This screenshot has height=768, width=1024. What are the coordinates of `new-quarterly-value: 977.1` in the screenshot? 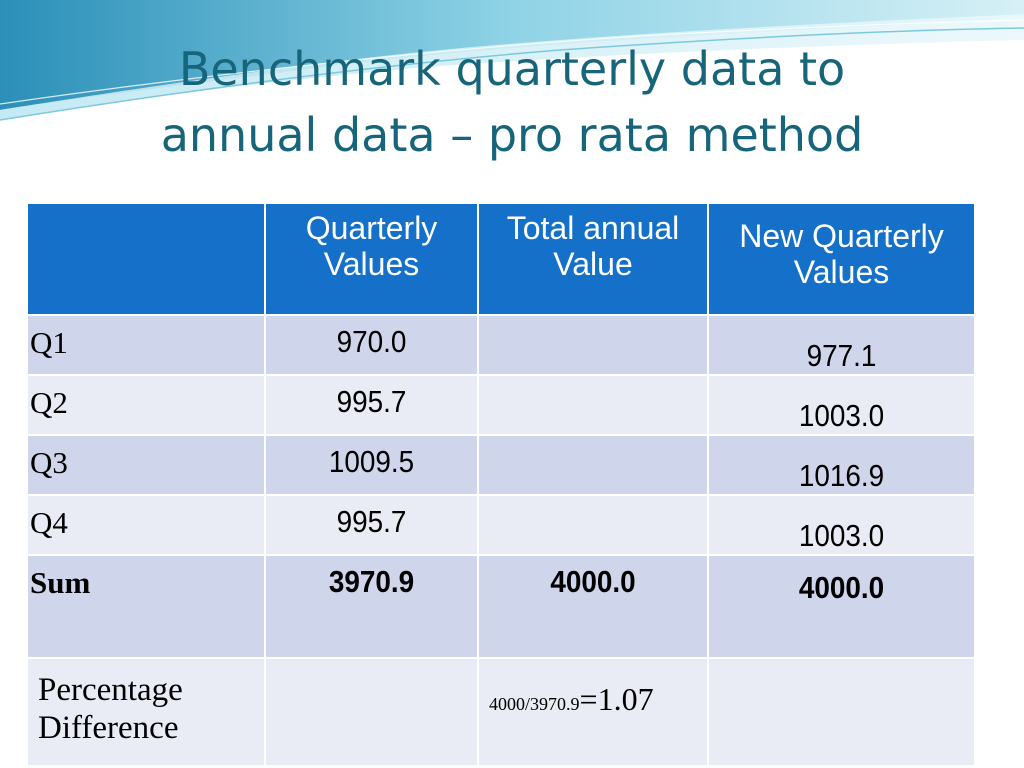 It's located at (841, 355).